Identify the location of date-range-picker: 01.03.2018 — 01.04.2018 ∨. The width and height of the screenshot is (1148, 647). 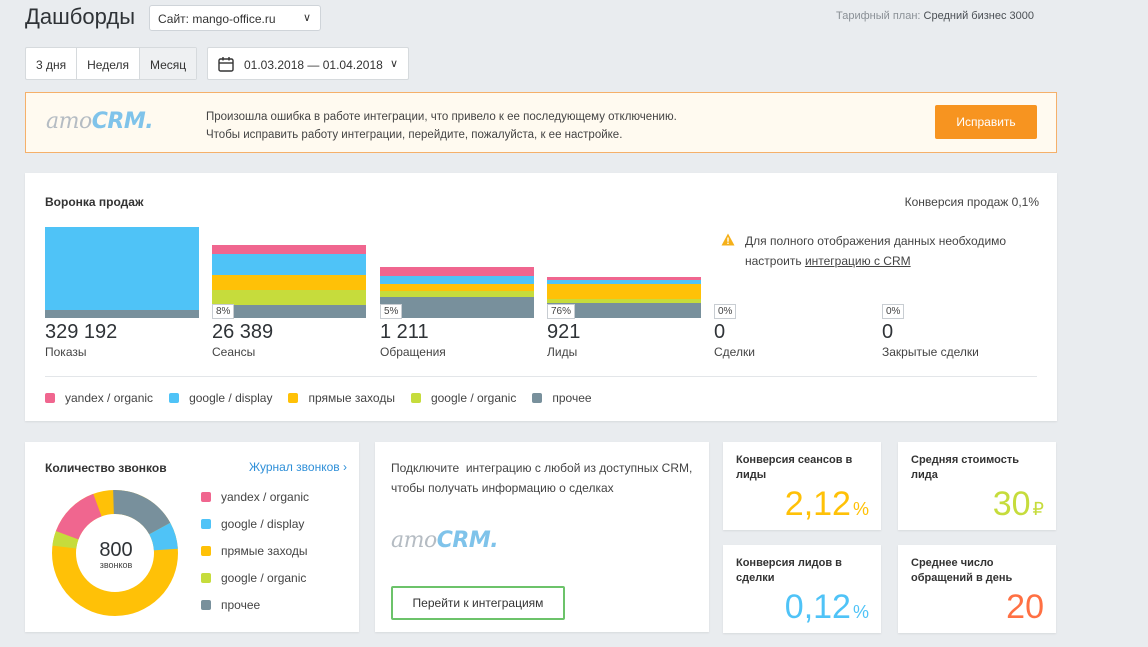
(308, 63).